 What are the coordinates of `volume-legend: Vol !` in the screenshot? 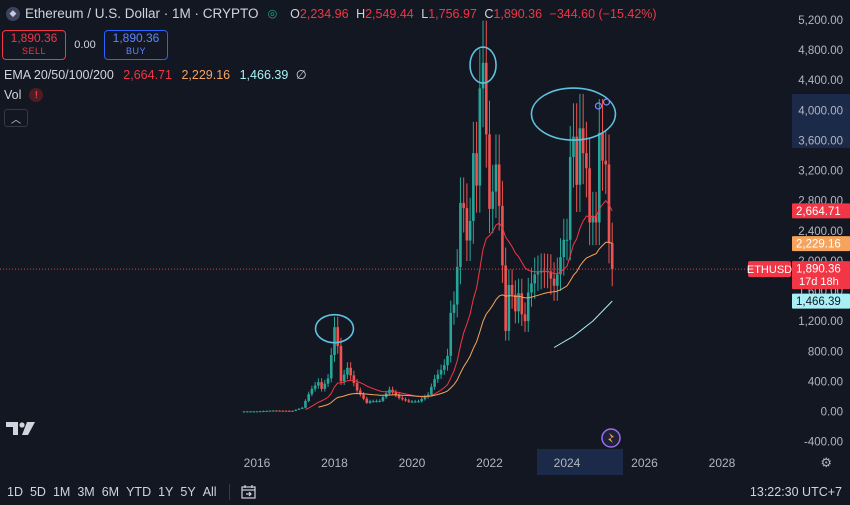 It's located at (24, 95).